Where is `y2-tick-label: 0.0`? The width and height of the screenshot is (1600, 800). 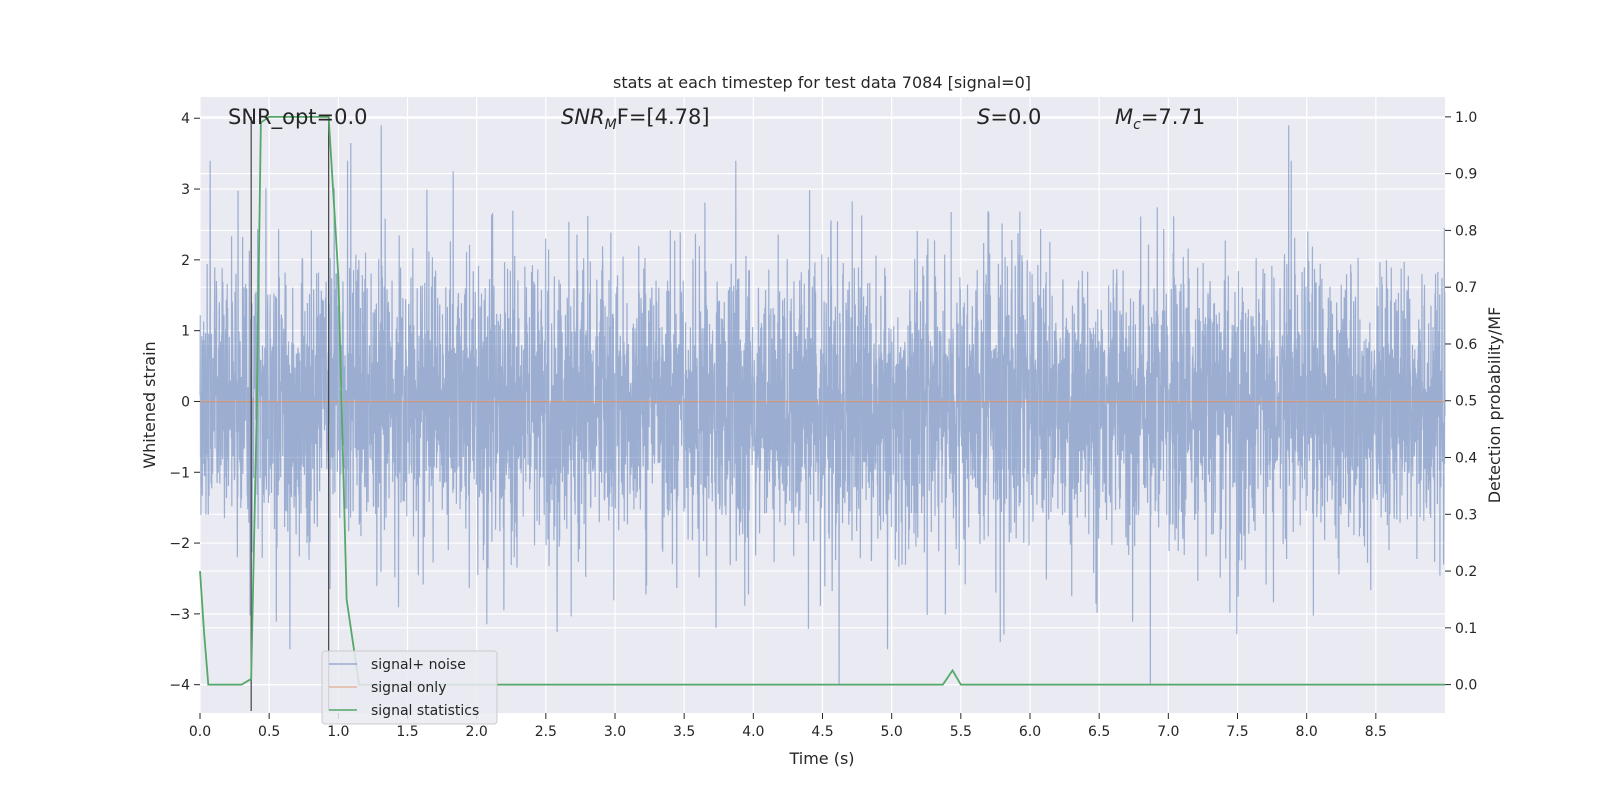
y2-tick-label: 0.0 is located at coordinates (1466, 686).